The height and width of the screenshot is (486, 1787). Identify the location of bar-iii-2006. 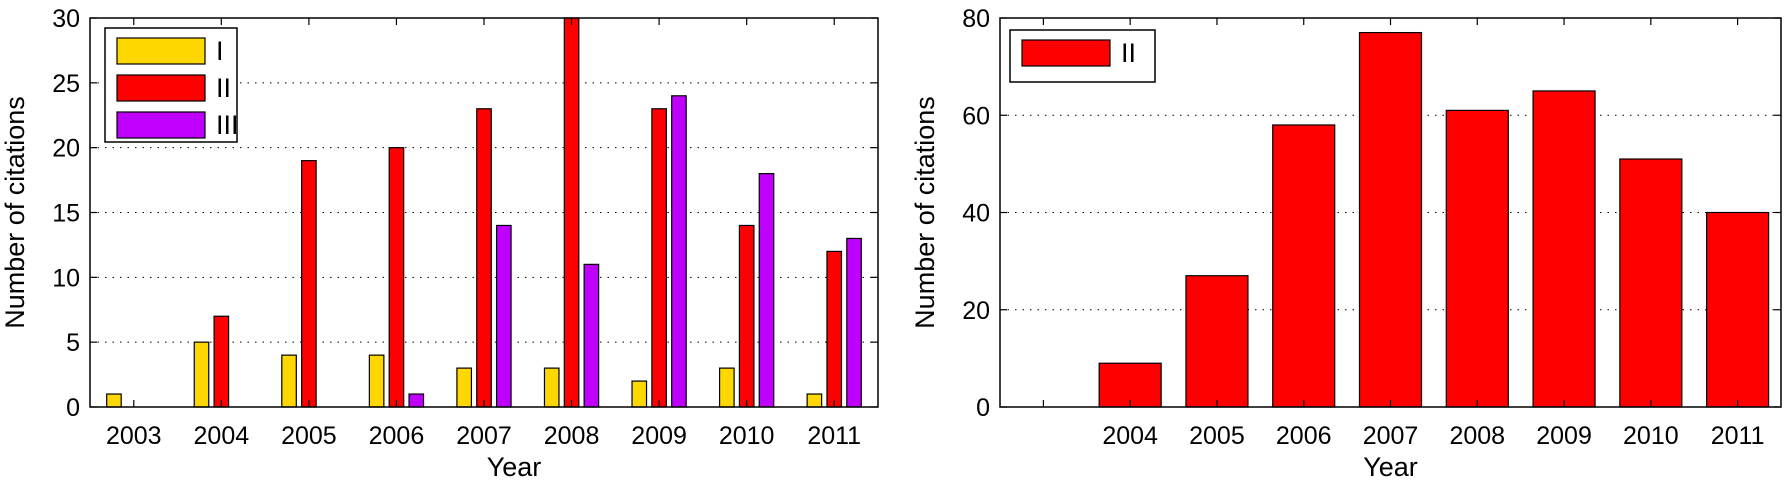
(416, 400).